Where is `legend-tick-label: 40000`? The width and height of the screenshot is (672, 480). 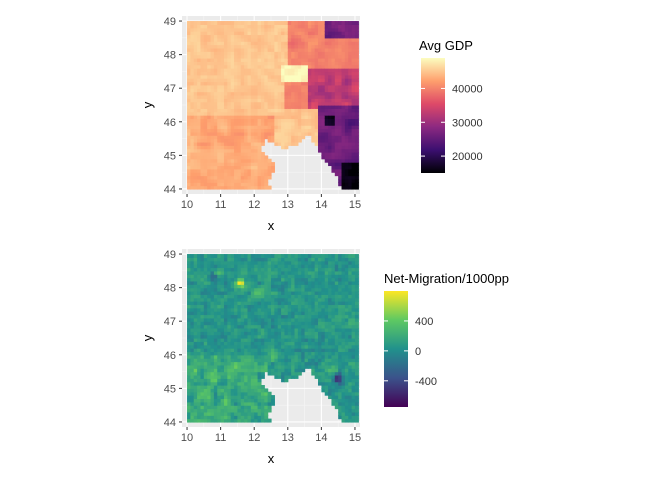
legend-tick-label: 40000 is located at coordinates (467, 89).